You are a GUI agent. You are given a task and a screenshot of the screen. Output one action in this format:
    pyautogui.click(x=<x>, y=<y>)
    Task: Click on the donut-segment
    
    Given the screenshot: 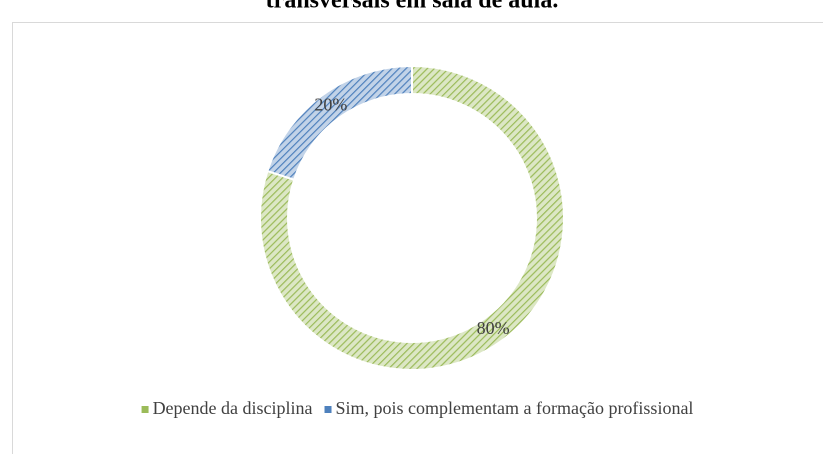 What is the action you would take?
    pyautogui.click(x=339, y=122)
    